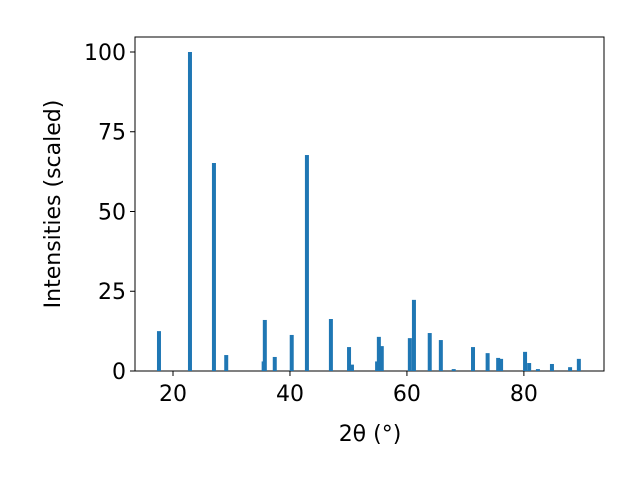 The height and width of the screenshot is (480, 640). Describe the element at coordinates (407, 394) in the screenshot. I see `x-tick-label: 60` at that location.